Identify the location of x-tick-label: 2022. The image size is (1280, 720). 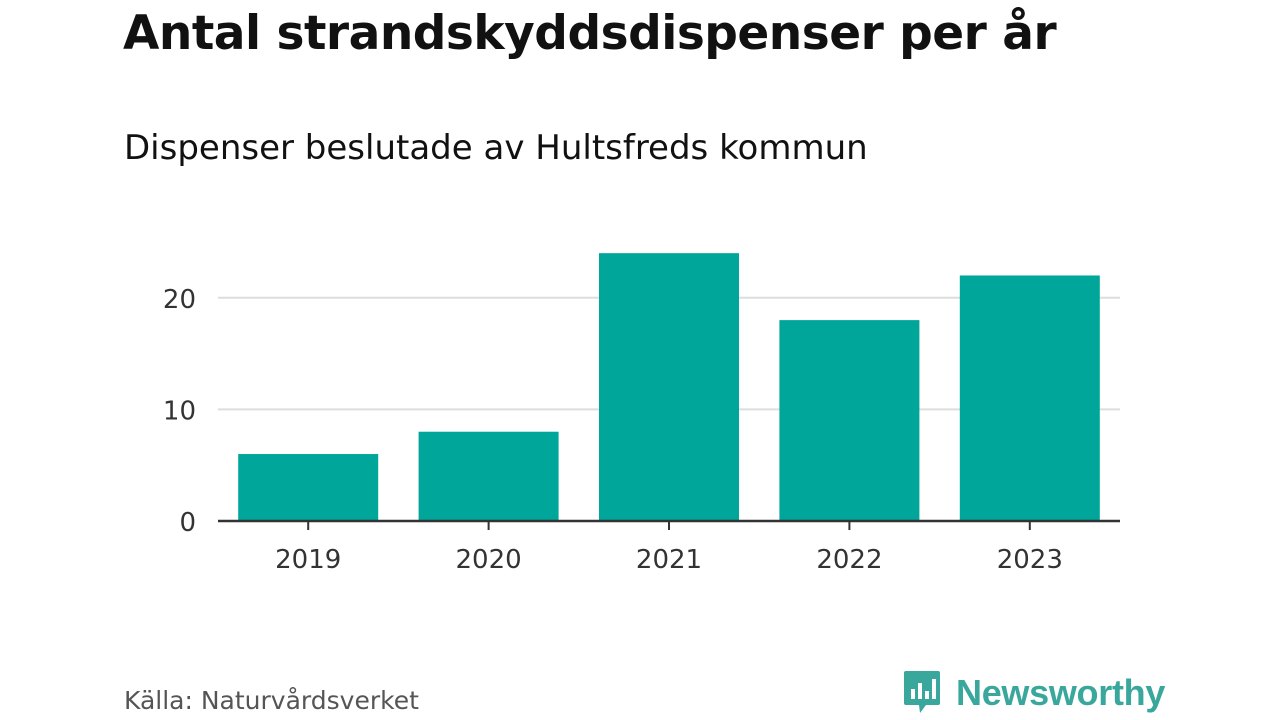
(849, 560).